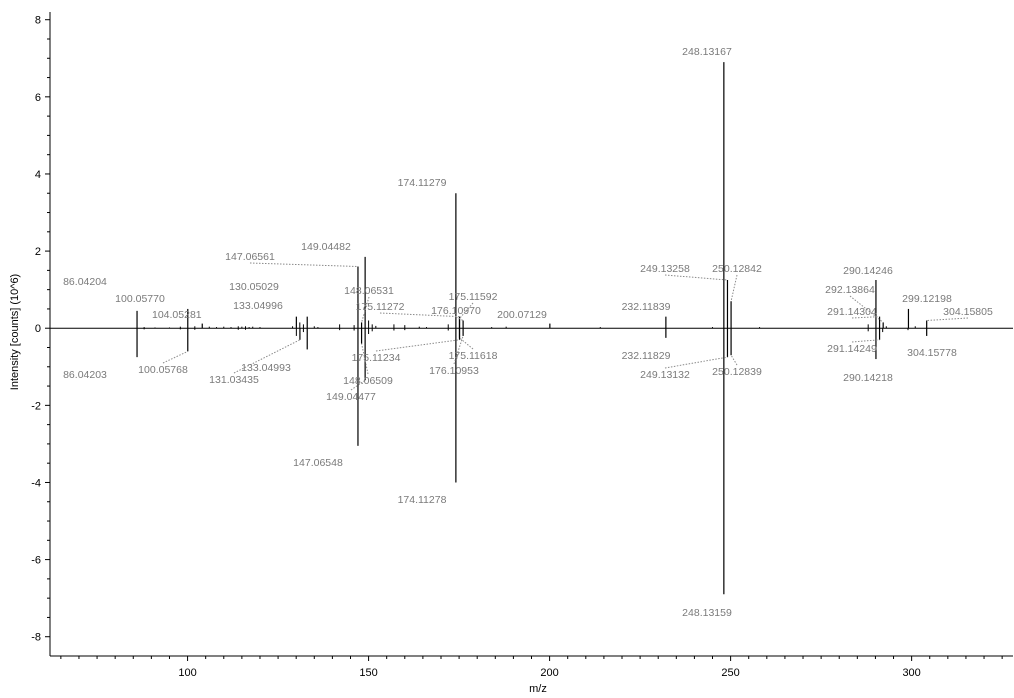 The image size is (1014, 698). What do you see at coordinates (250, 257) in the screenshot?
I see `peak-label-147.06561: 147.06561` at bounding box center [250, 257].